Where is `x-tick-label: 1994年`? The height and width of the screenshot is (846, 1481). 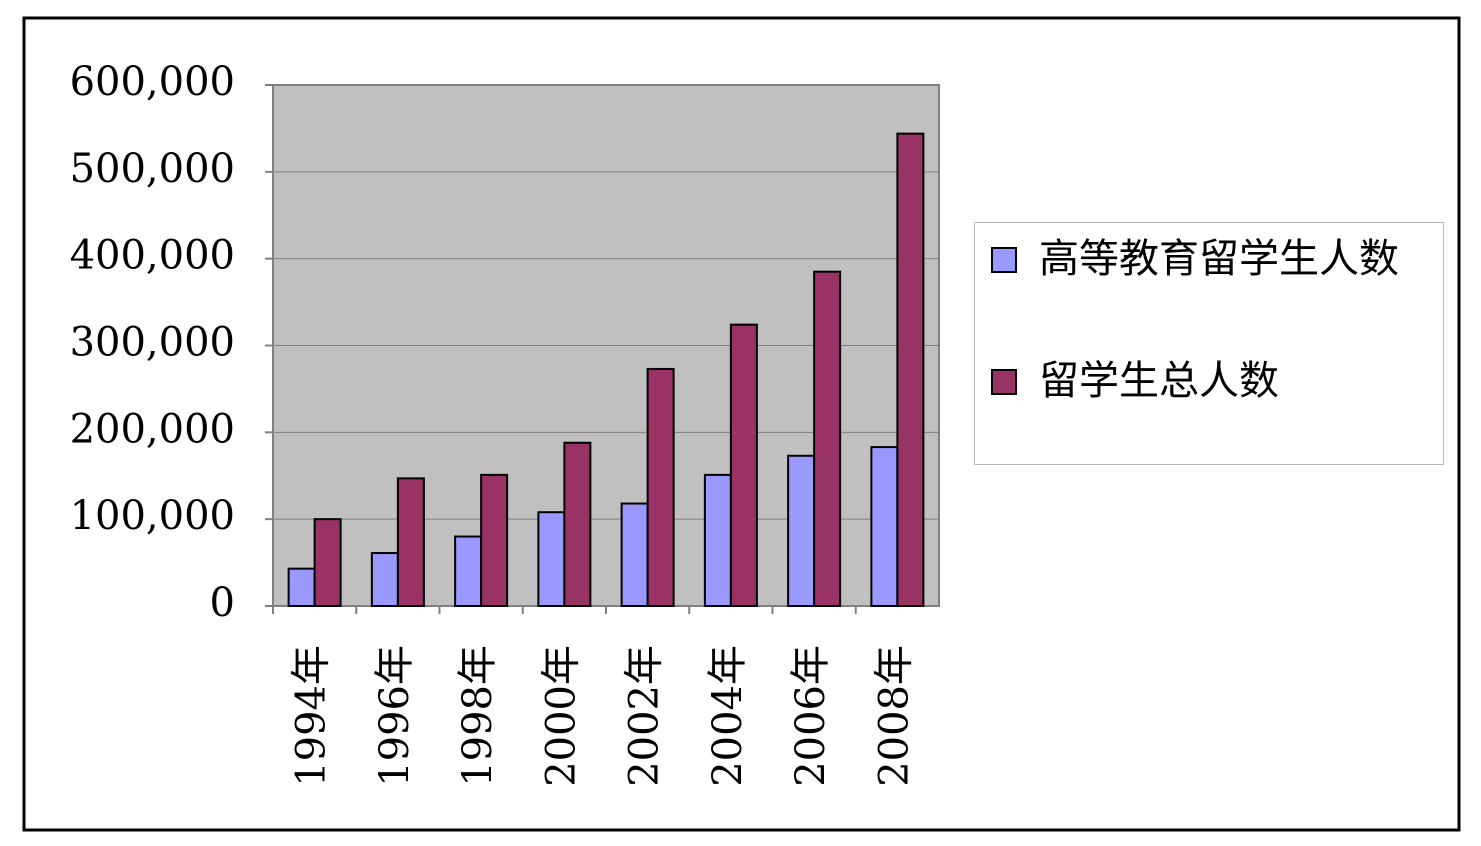 x-tick-label: 1994年 is located at coordinates (312, 716).